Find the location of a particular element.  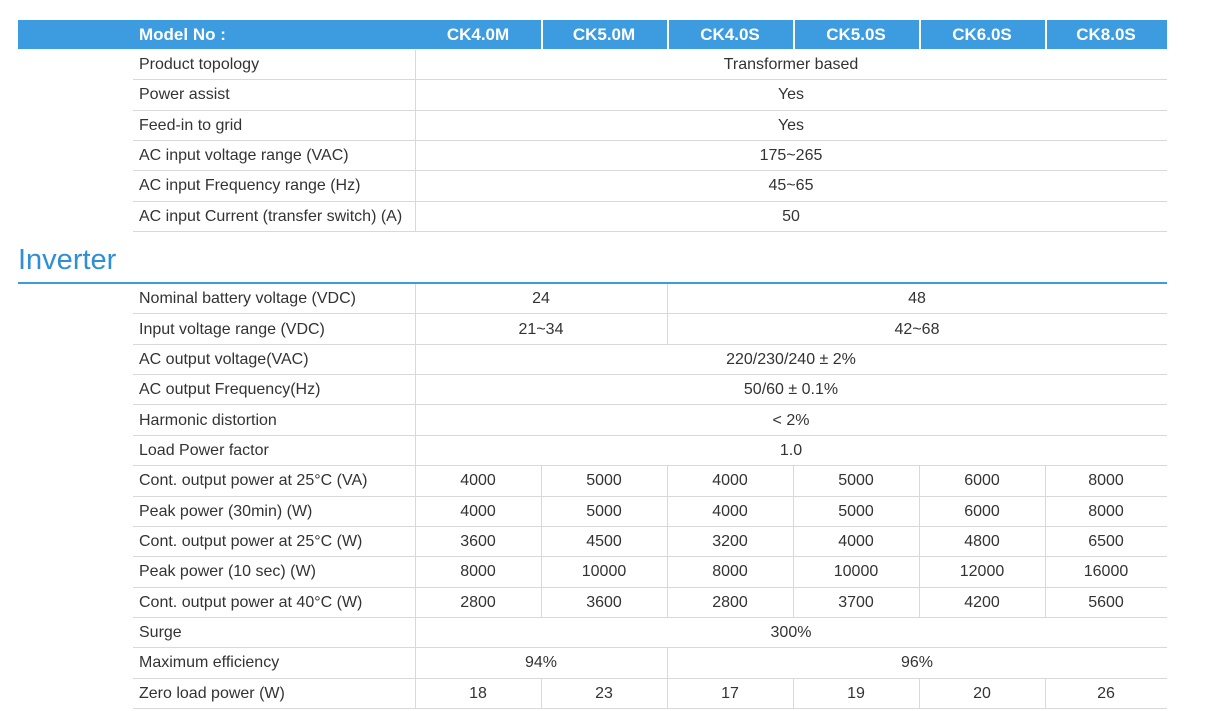

model-name: CK4.0M is located at coordinates (478, 34).